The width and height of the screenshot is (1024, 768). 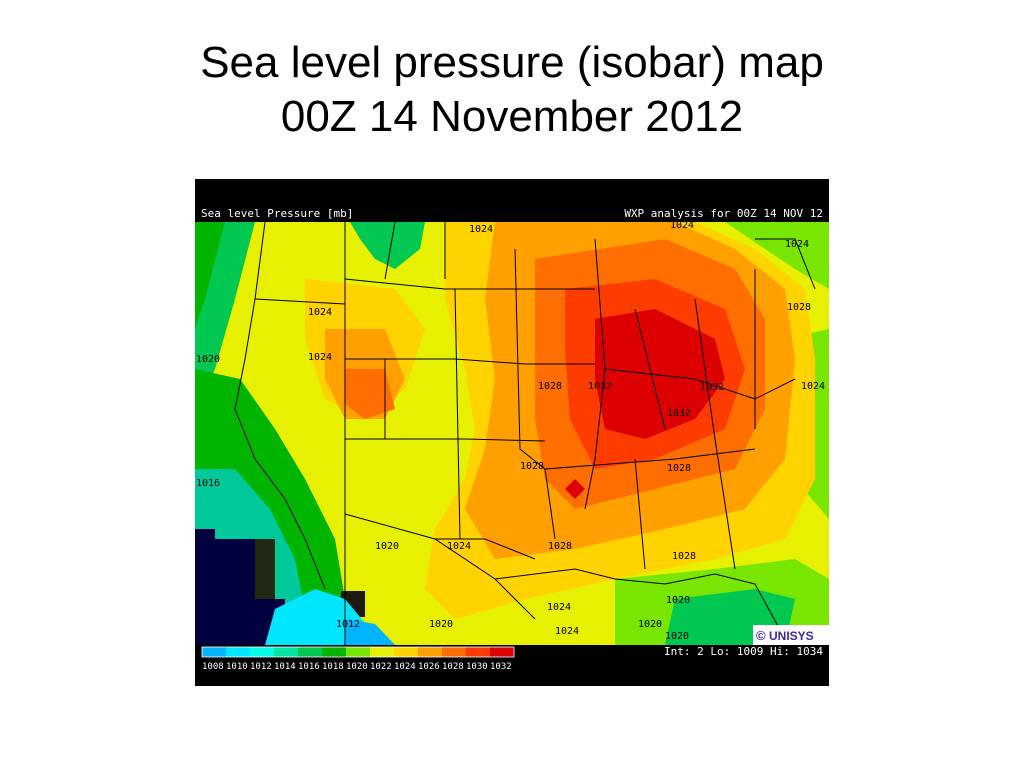 I want to click on copyright-icon: ©, so click(x=761, y=635).